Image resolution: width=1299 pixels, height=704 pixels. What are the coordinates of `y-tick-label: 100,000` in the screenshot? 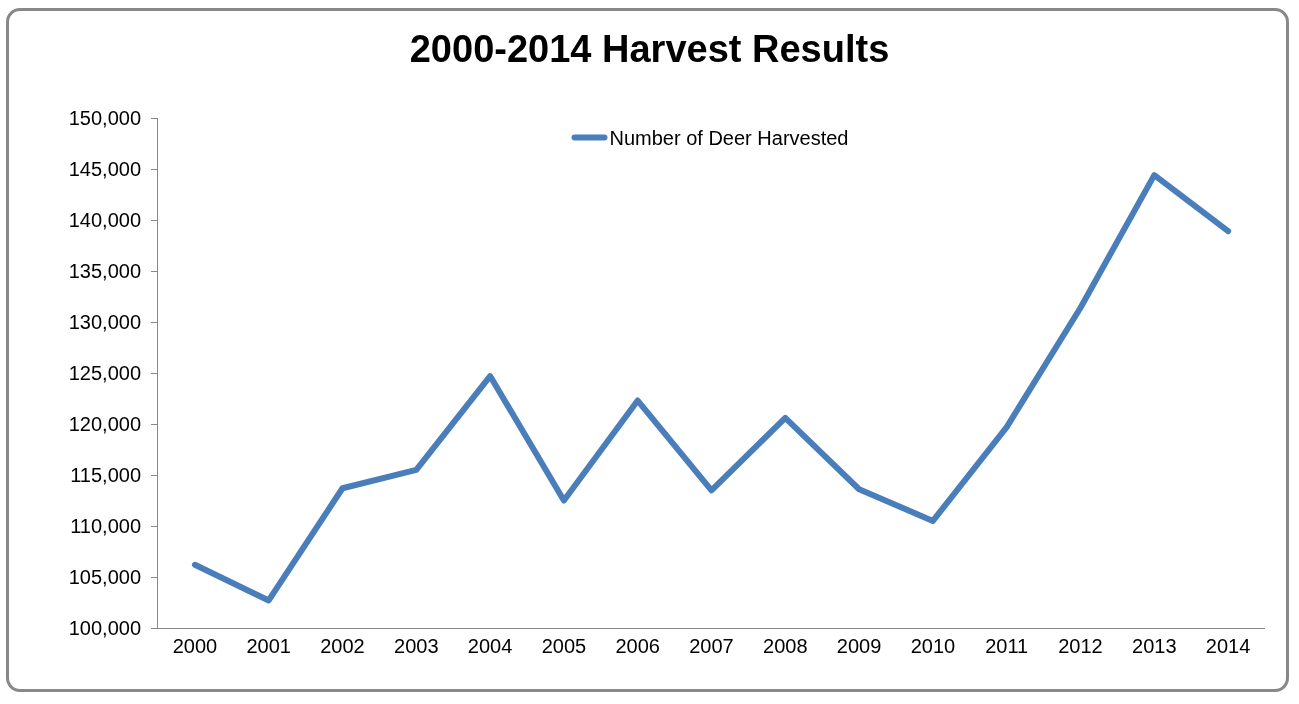 It's located at (104, 628).